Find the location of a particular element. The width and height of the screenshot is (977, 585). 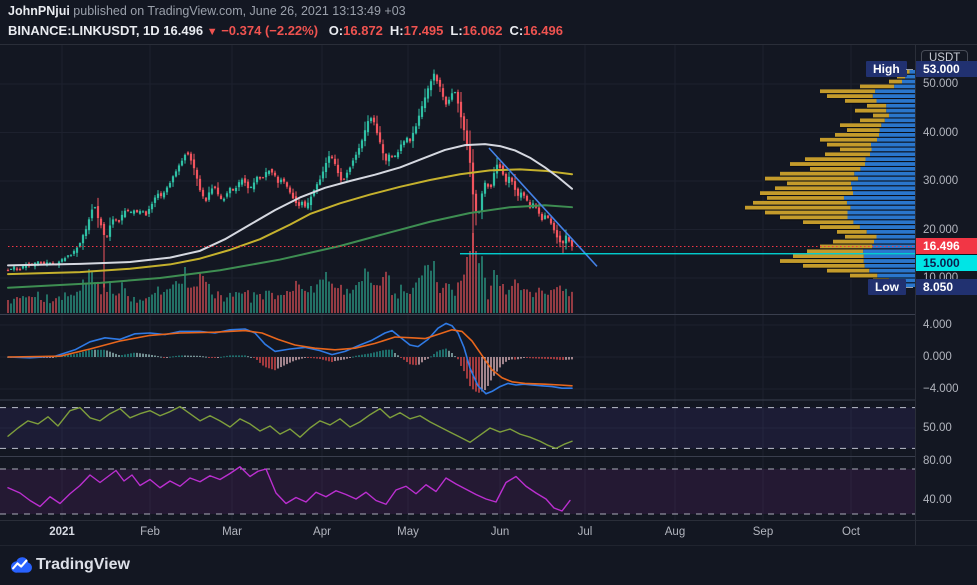

macd-axis-label: 0.000 is located at coordinates (937, 357).